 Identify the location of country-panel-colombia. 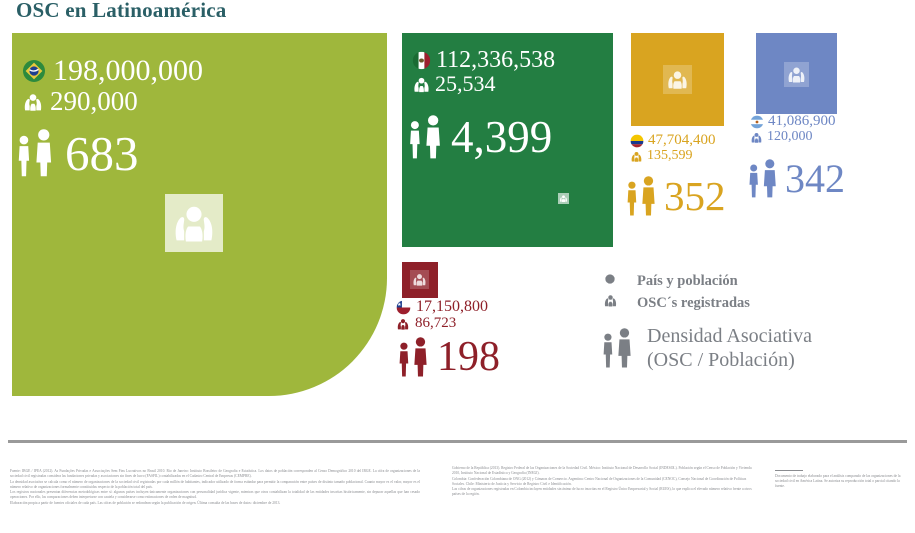
(677, 79).